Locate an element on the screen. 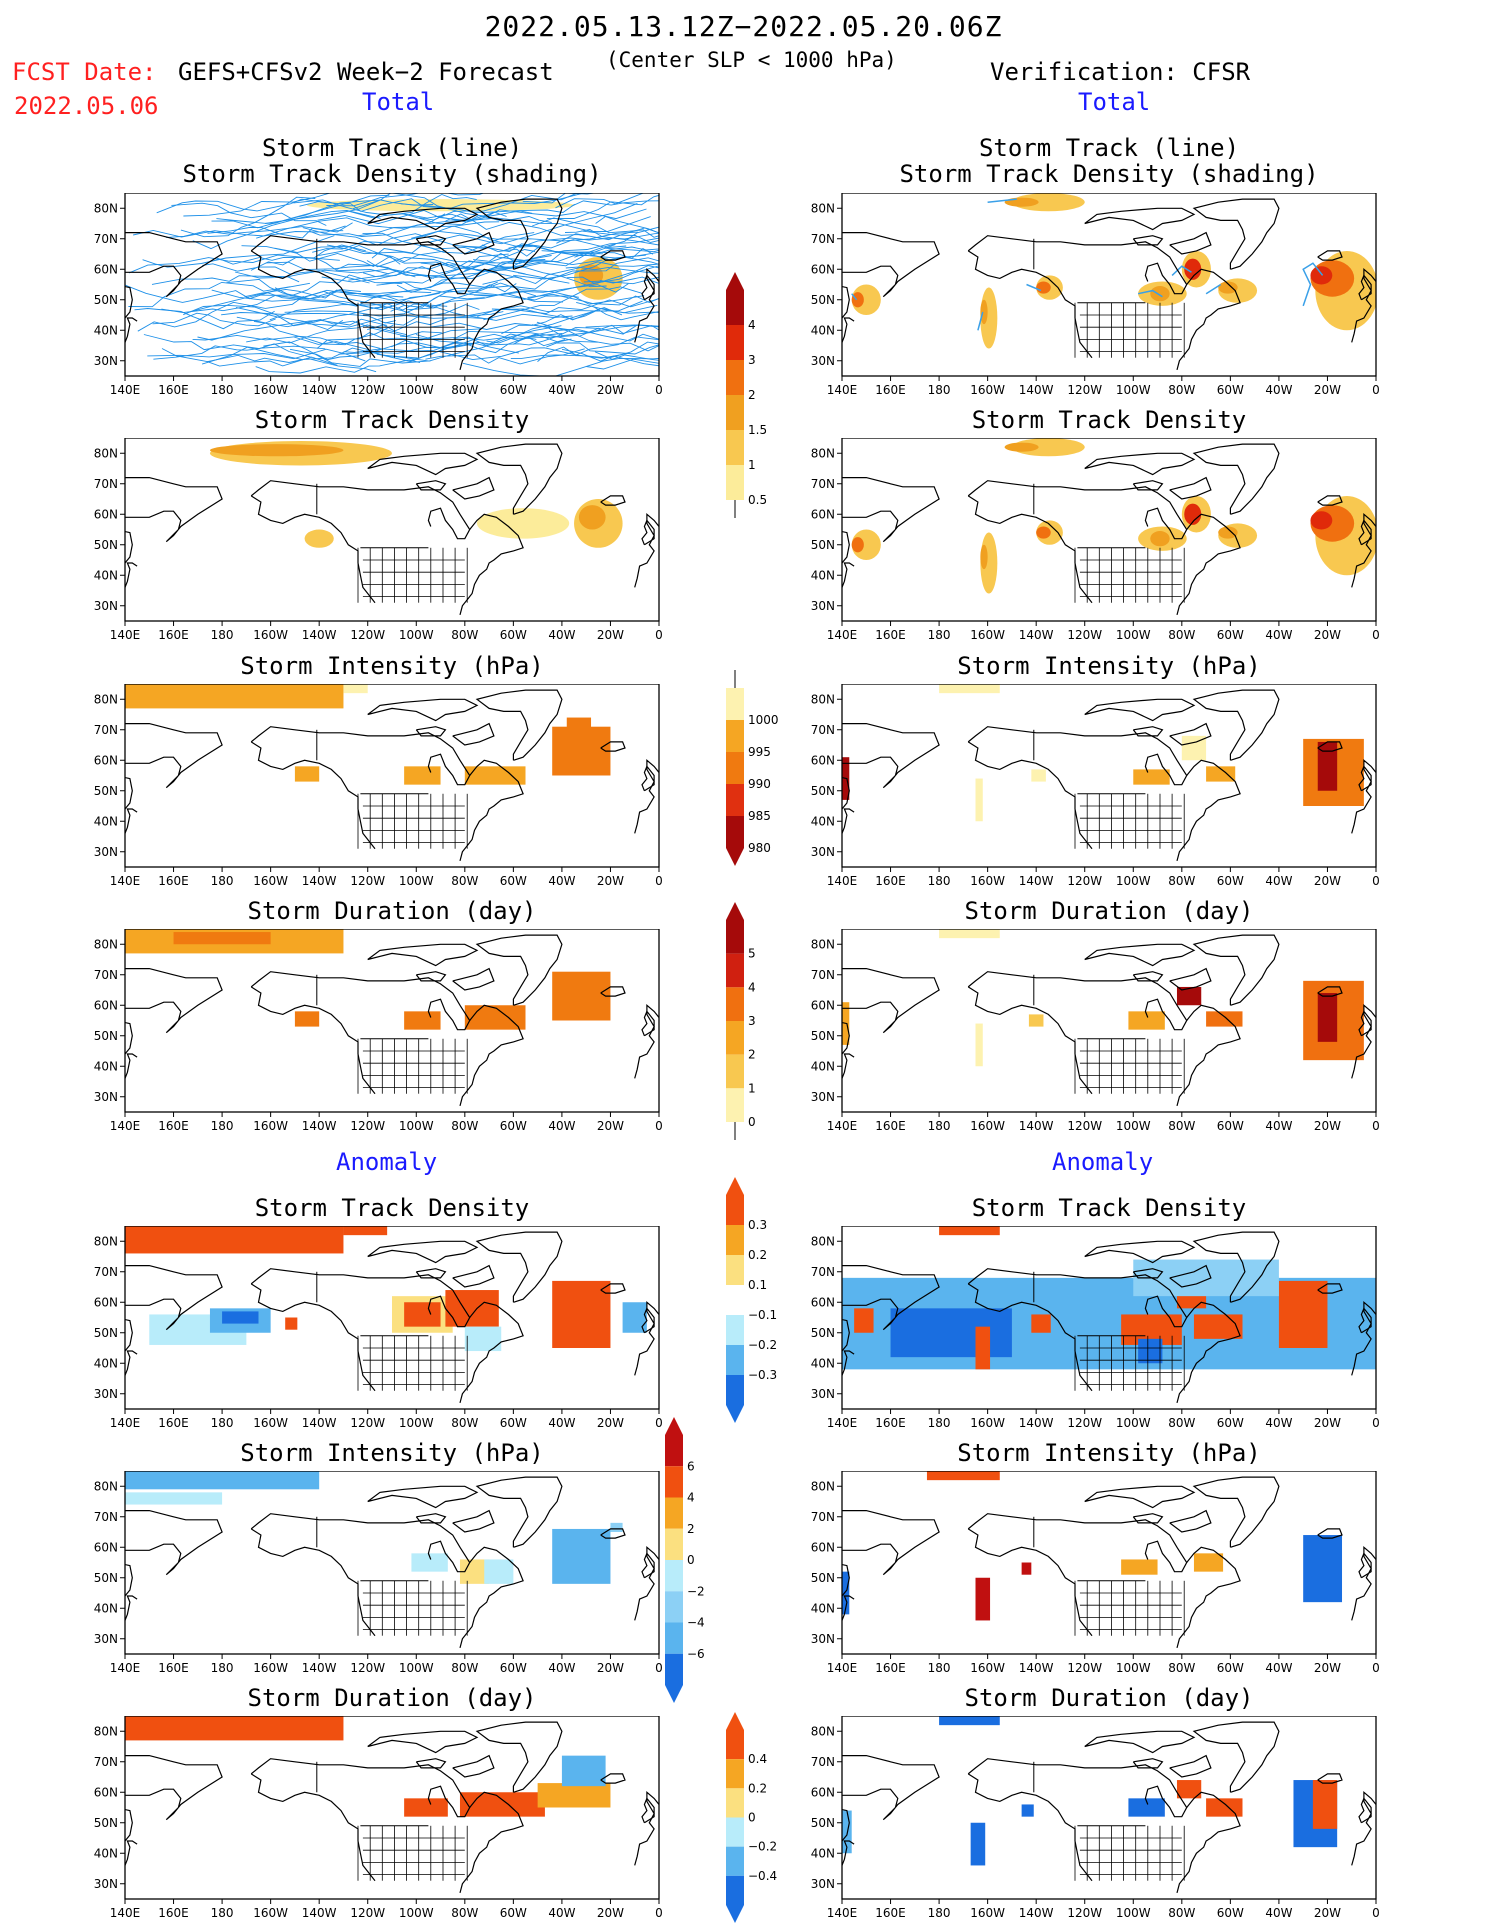  colorbar-tick-label: −0.1 is located at coordinates (762, 1315).